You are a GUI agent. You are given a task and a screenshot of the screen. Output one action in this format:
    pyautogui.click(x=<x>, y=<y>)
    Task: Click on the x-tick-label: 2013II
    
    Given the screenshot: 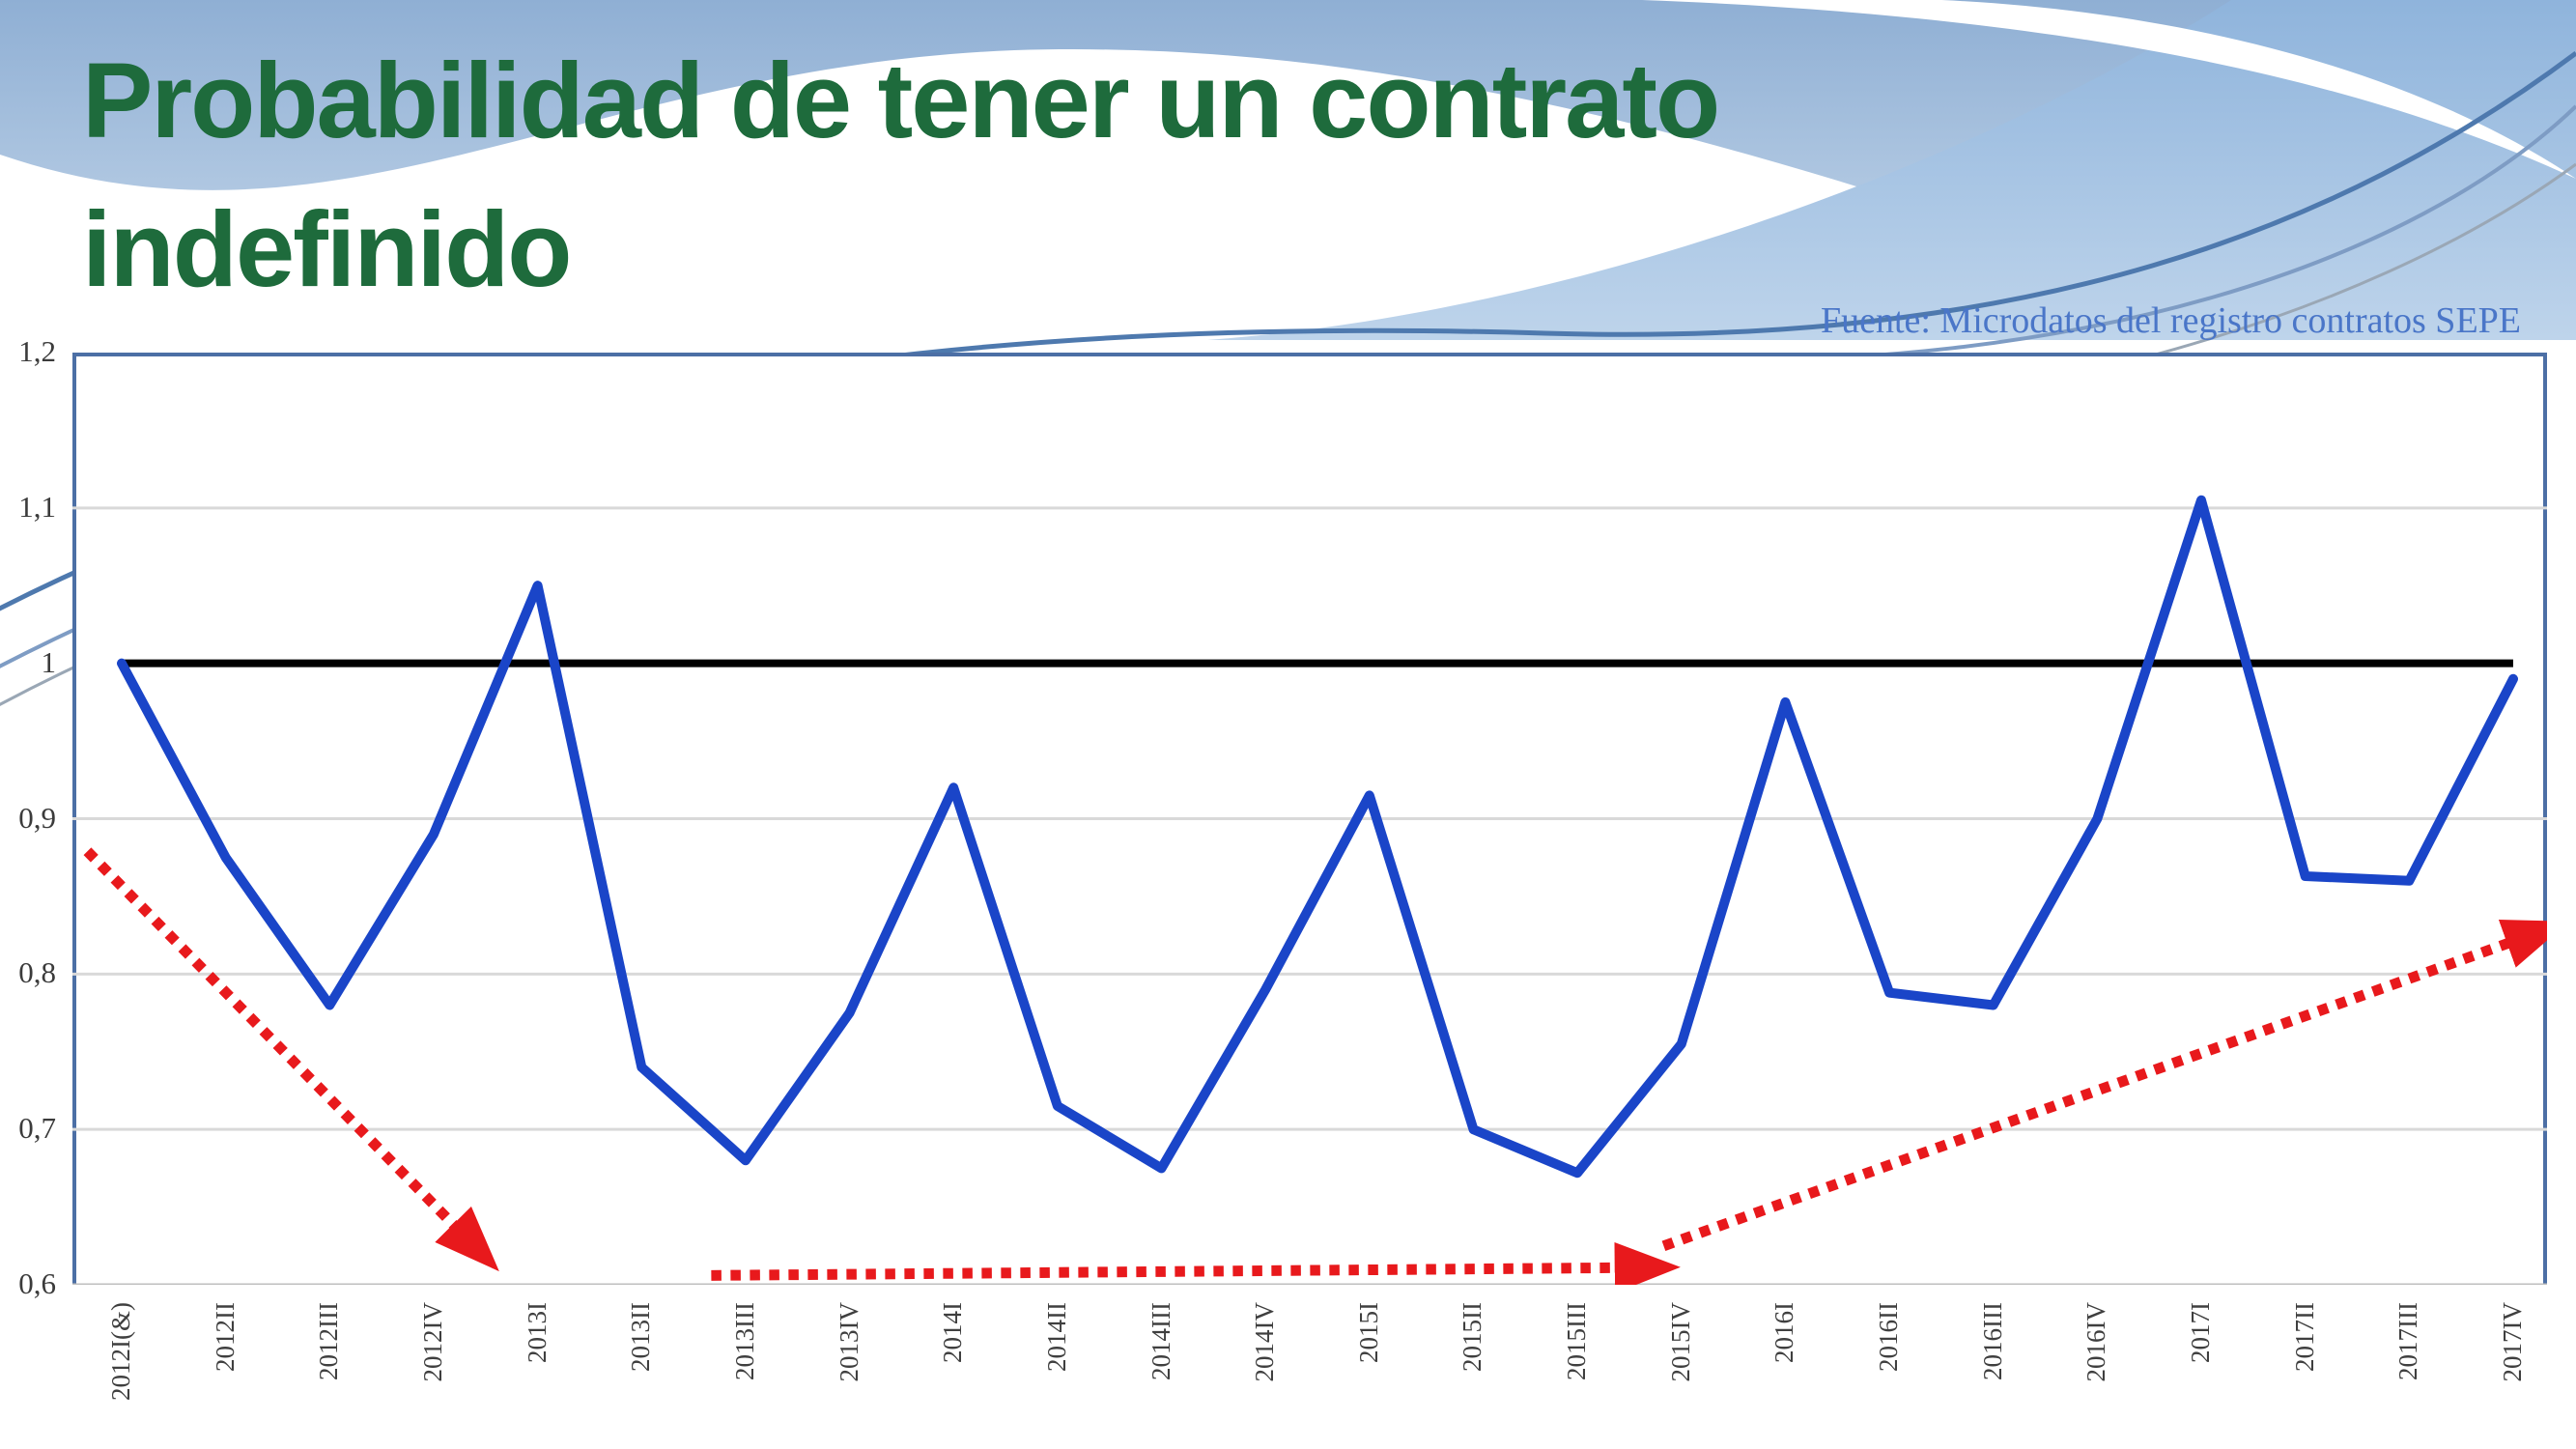 What is the action you would take?
    pyautogui.click(x=641, y=1337)
    